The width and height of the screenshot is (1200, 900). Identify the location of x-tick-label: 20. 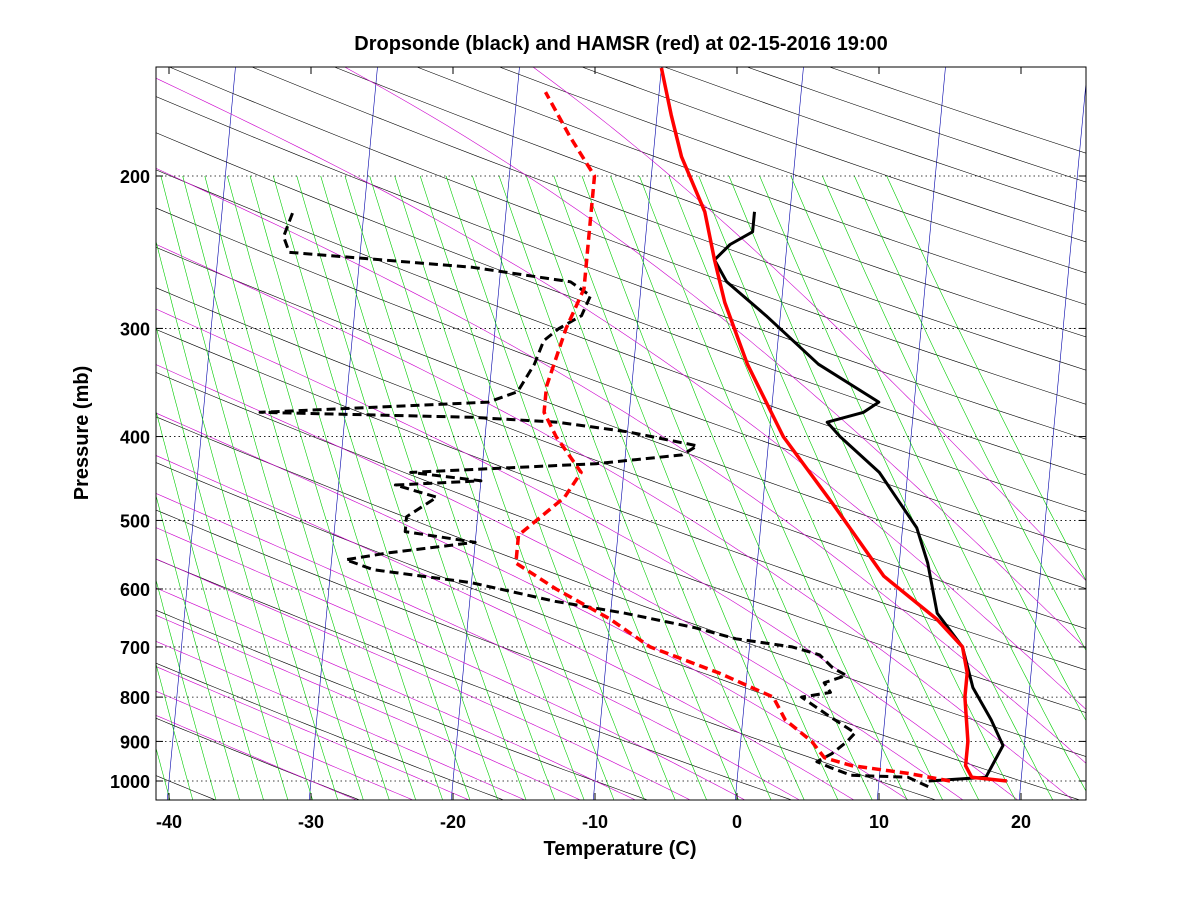
(1021, 822).